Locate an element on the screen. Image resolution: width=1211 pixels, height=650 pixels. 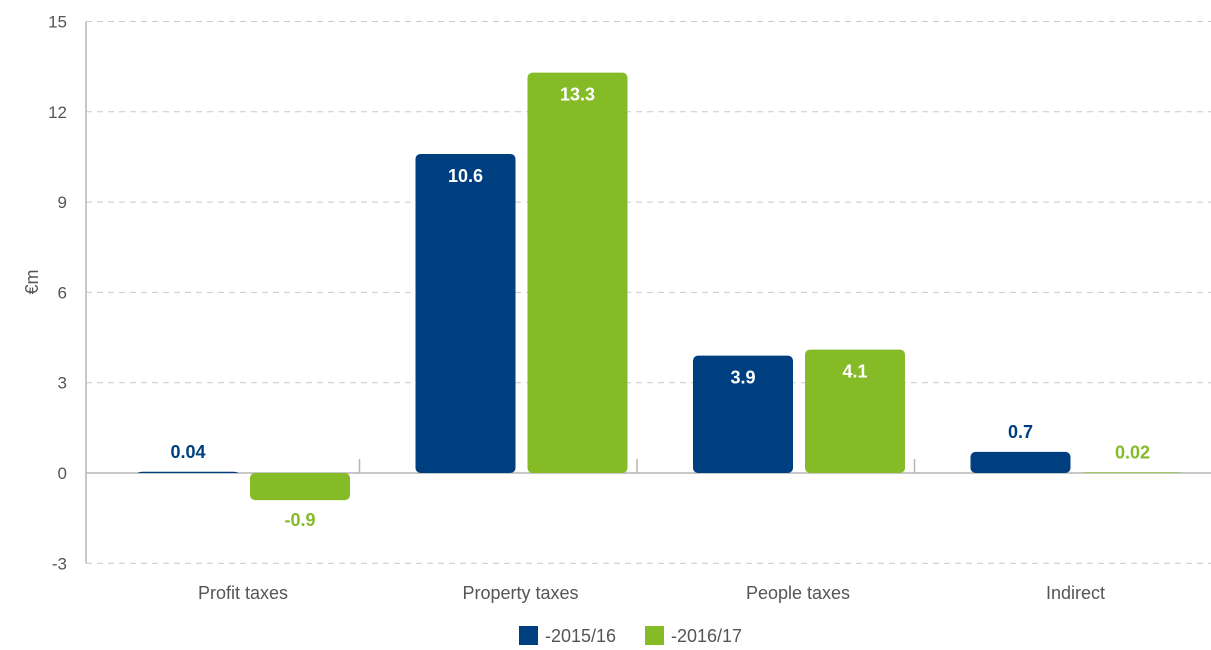
y-tick-label: 12 is located at coordinates (57, 112).